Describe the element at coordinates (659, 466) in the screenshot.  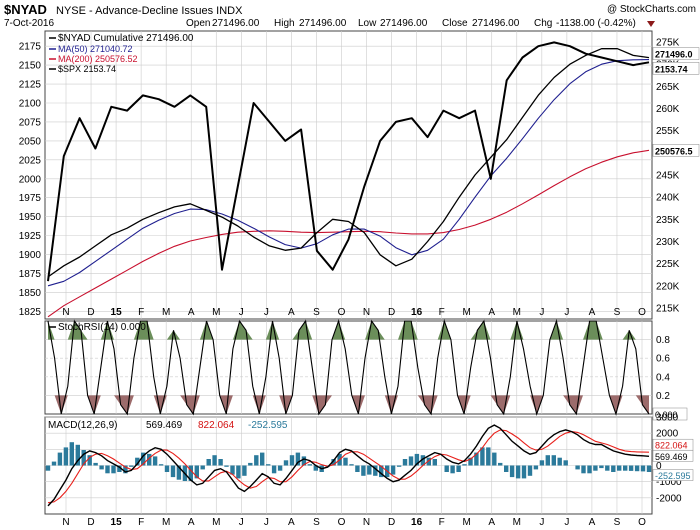
I see `macd-tick-label: 0` at that location.